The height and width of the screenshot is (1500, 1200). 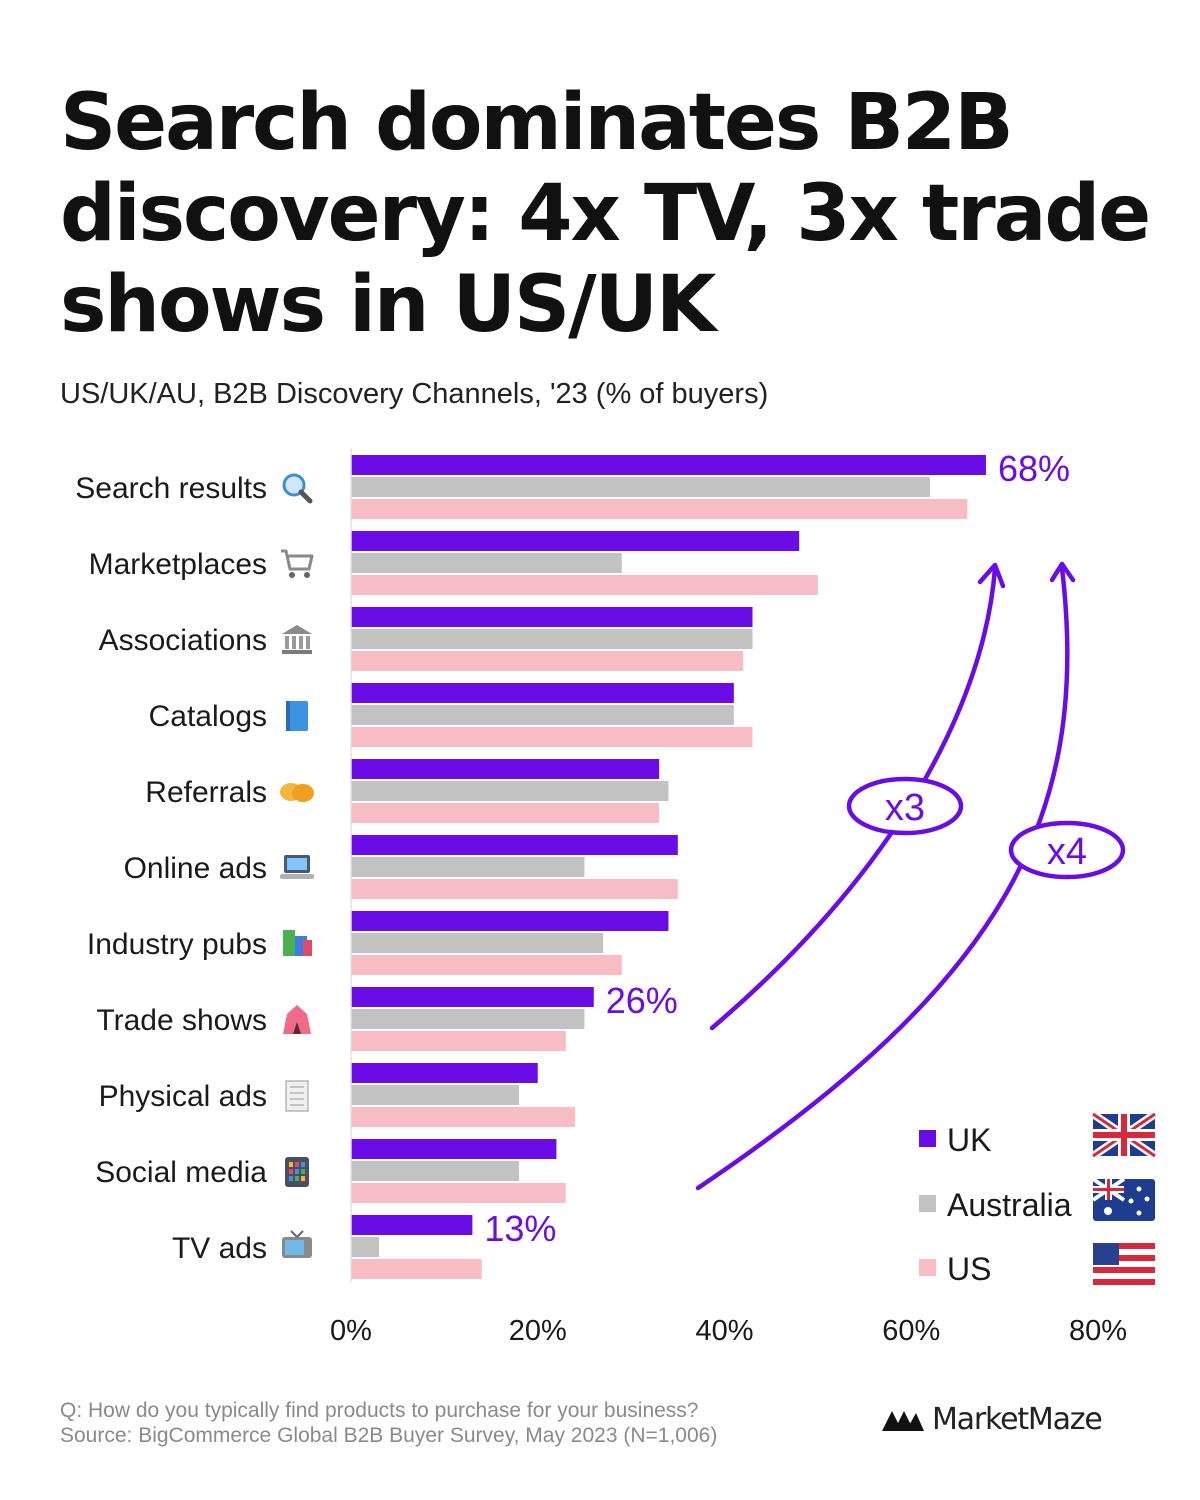 What do you see at coordinates (882, 878) in the screenshot?
I see `arrow-x4` at bounding box center [882, 878].